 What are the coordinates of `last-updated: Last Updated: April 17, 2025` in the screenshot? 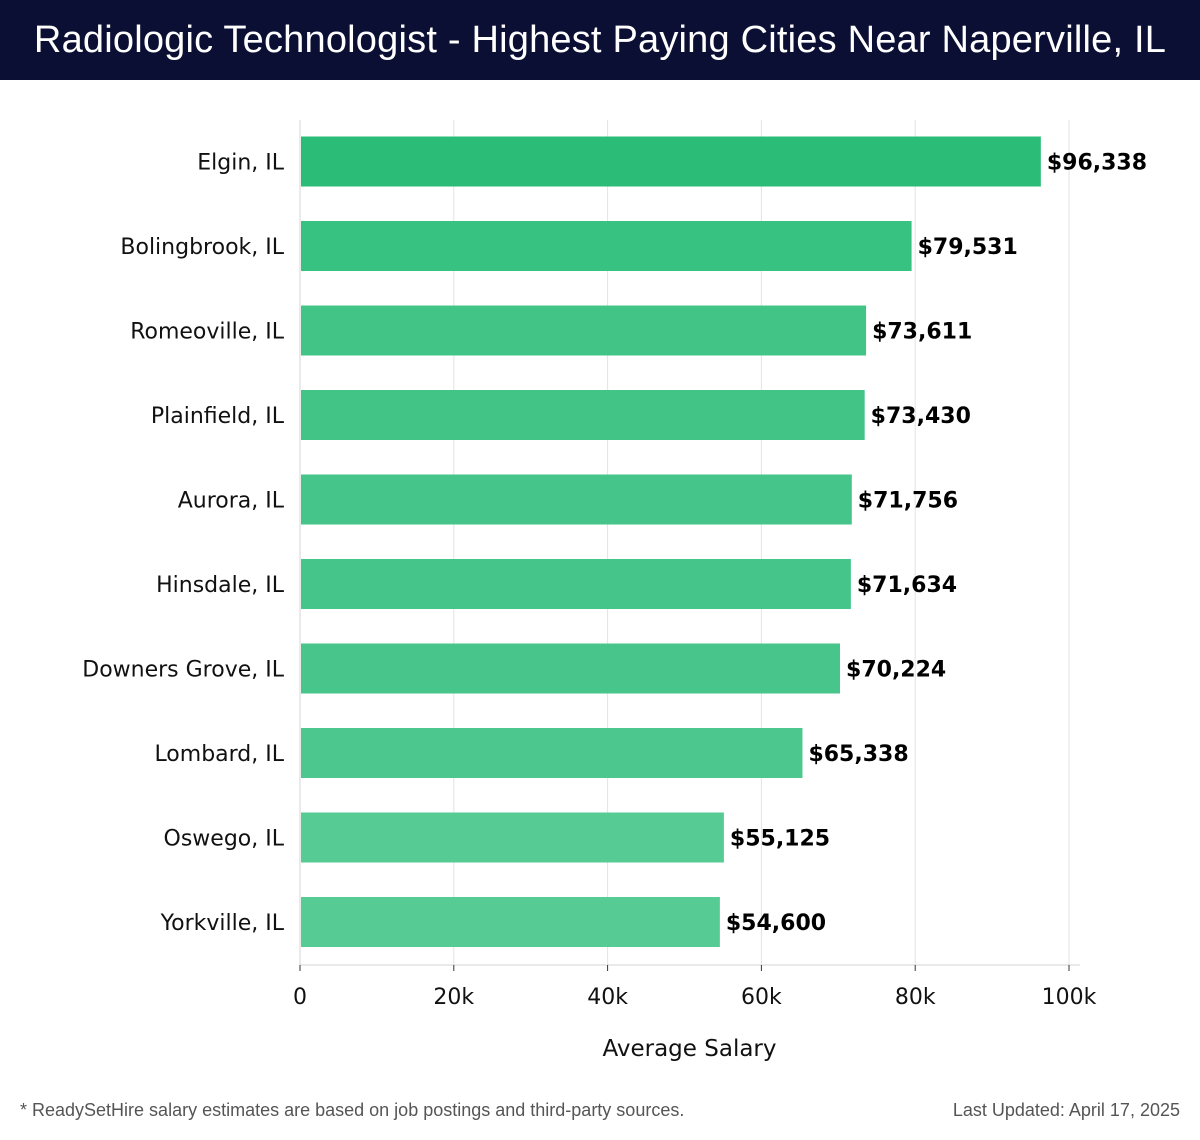 It's located at (1066, 1110).